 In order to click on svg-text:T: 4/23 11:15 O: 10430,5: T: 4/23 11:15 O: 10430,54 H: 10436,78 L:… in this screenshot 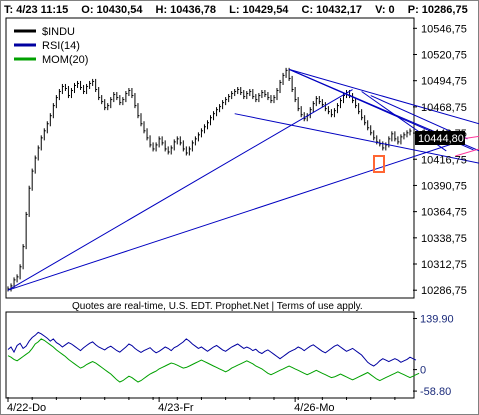, I will do `click(236, 10)`.